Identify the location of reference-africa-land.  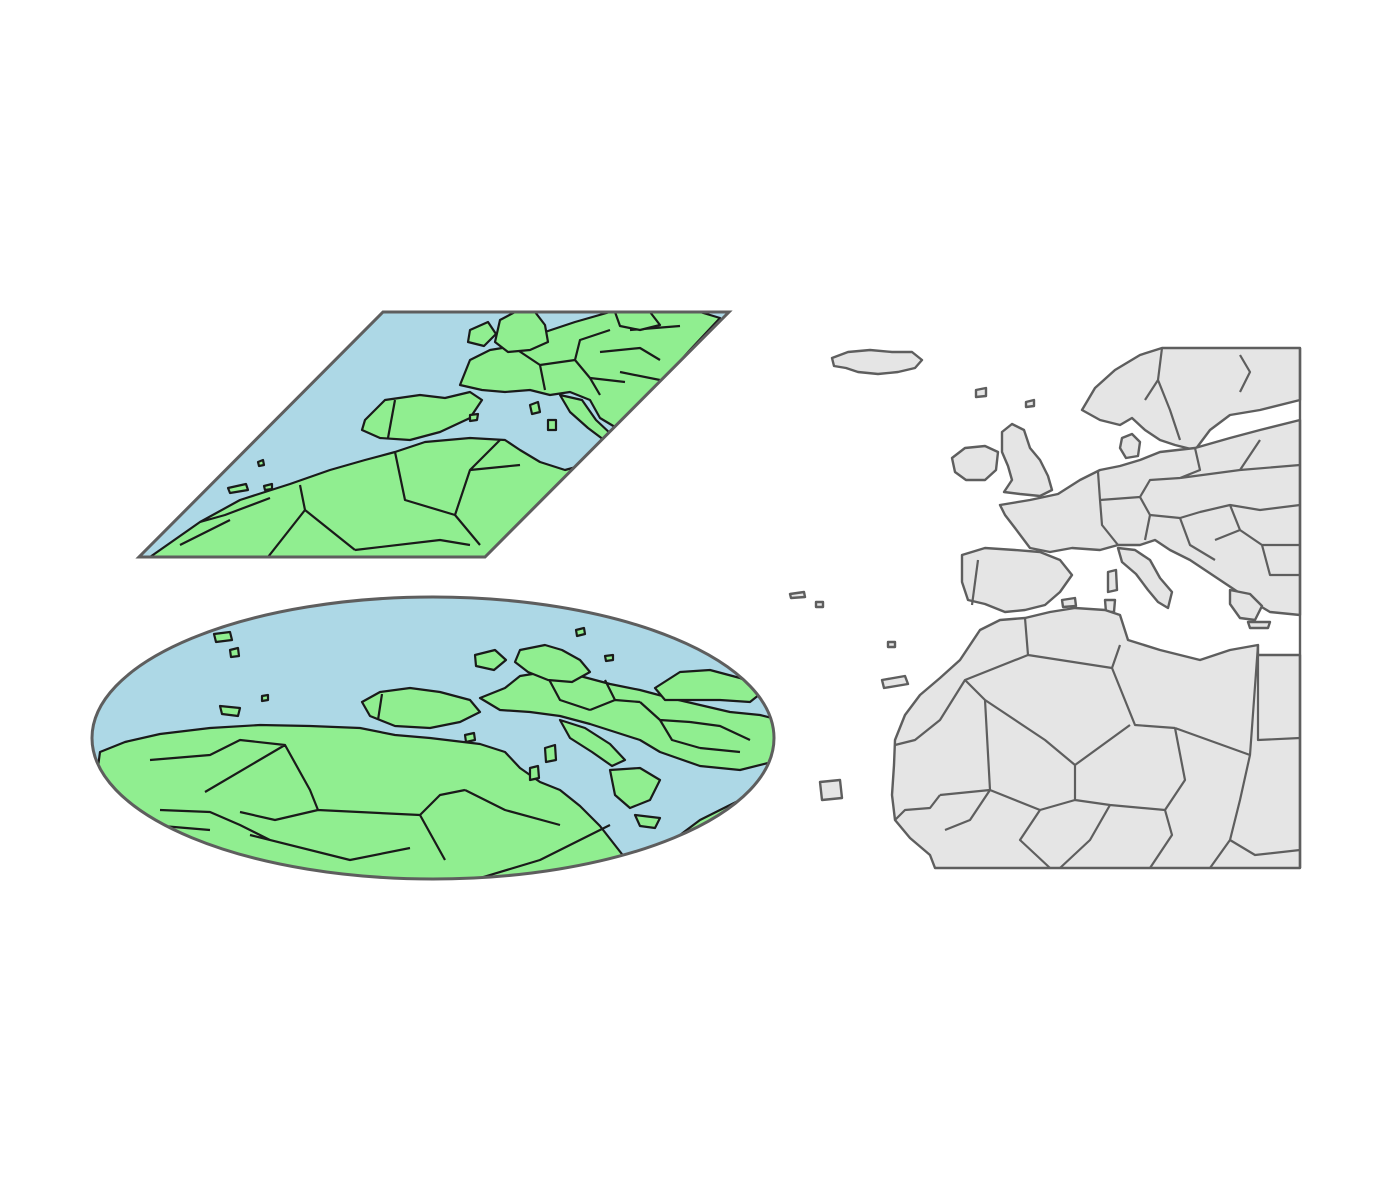
(1096, 738).